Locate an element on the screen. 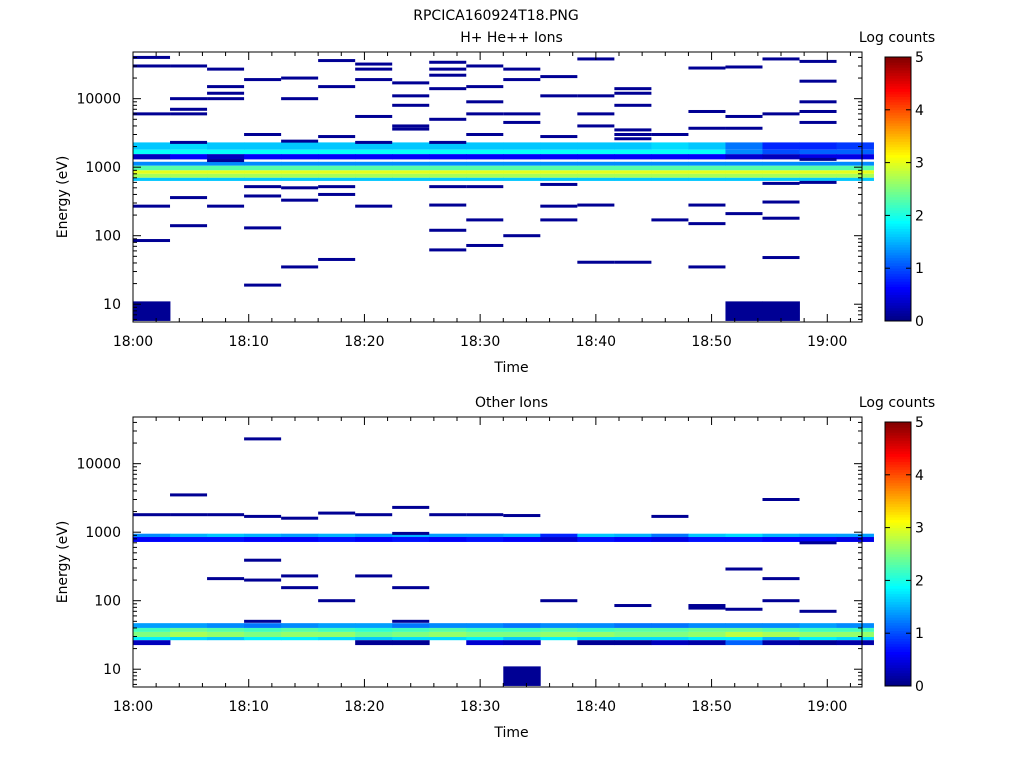  spectrogram-bands is located at coordinates (503, 609).